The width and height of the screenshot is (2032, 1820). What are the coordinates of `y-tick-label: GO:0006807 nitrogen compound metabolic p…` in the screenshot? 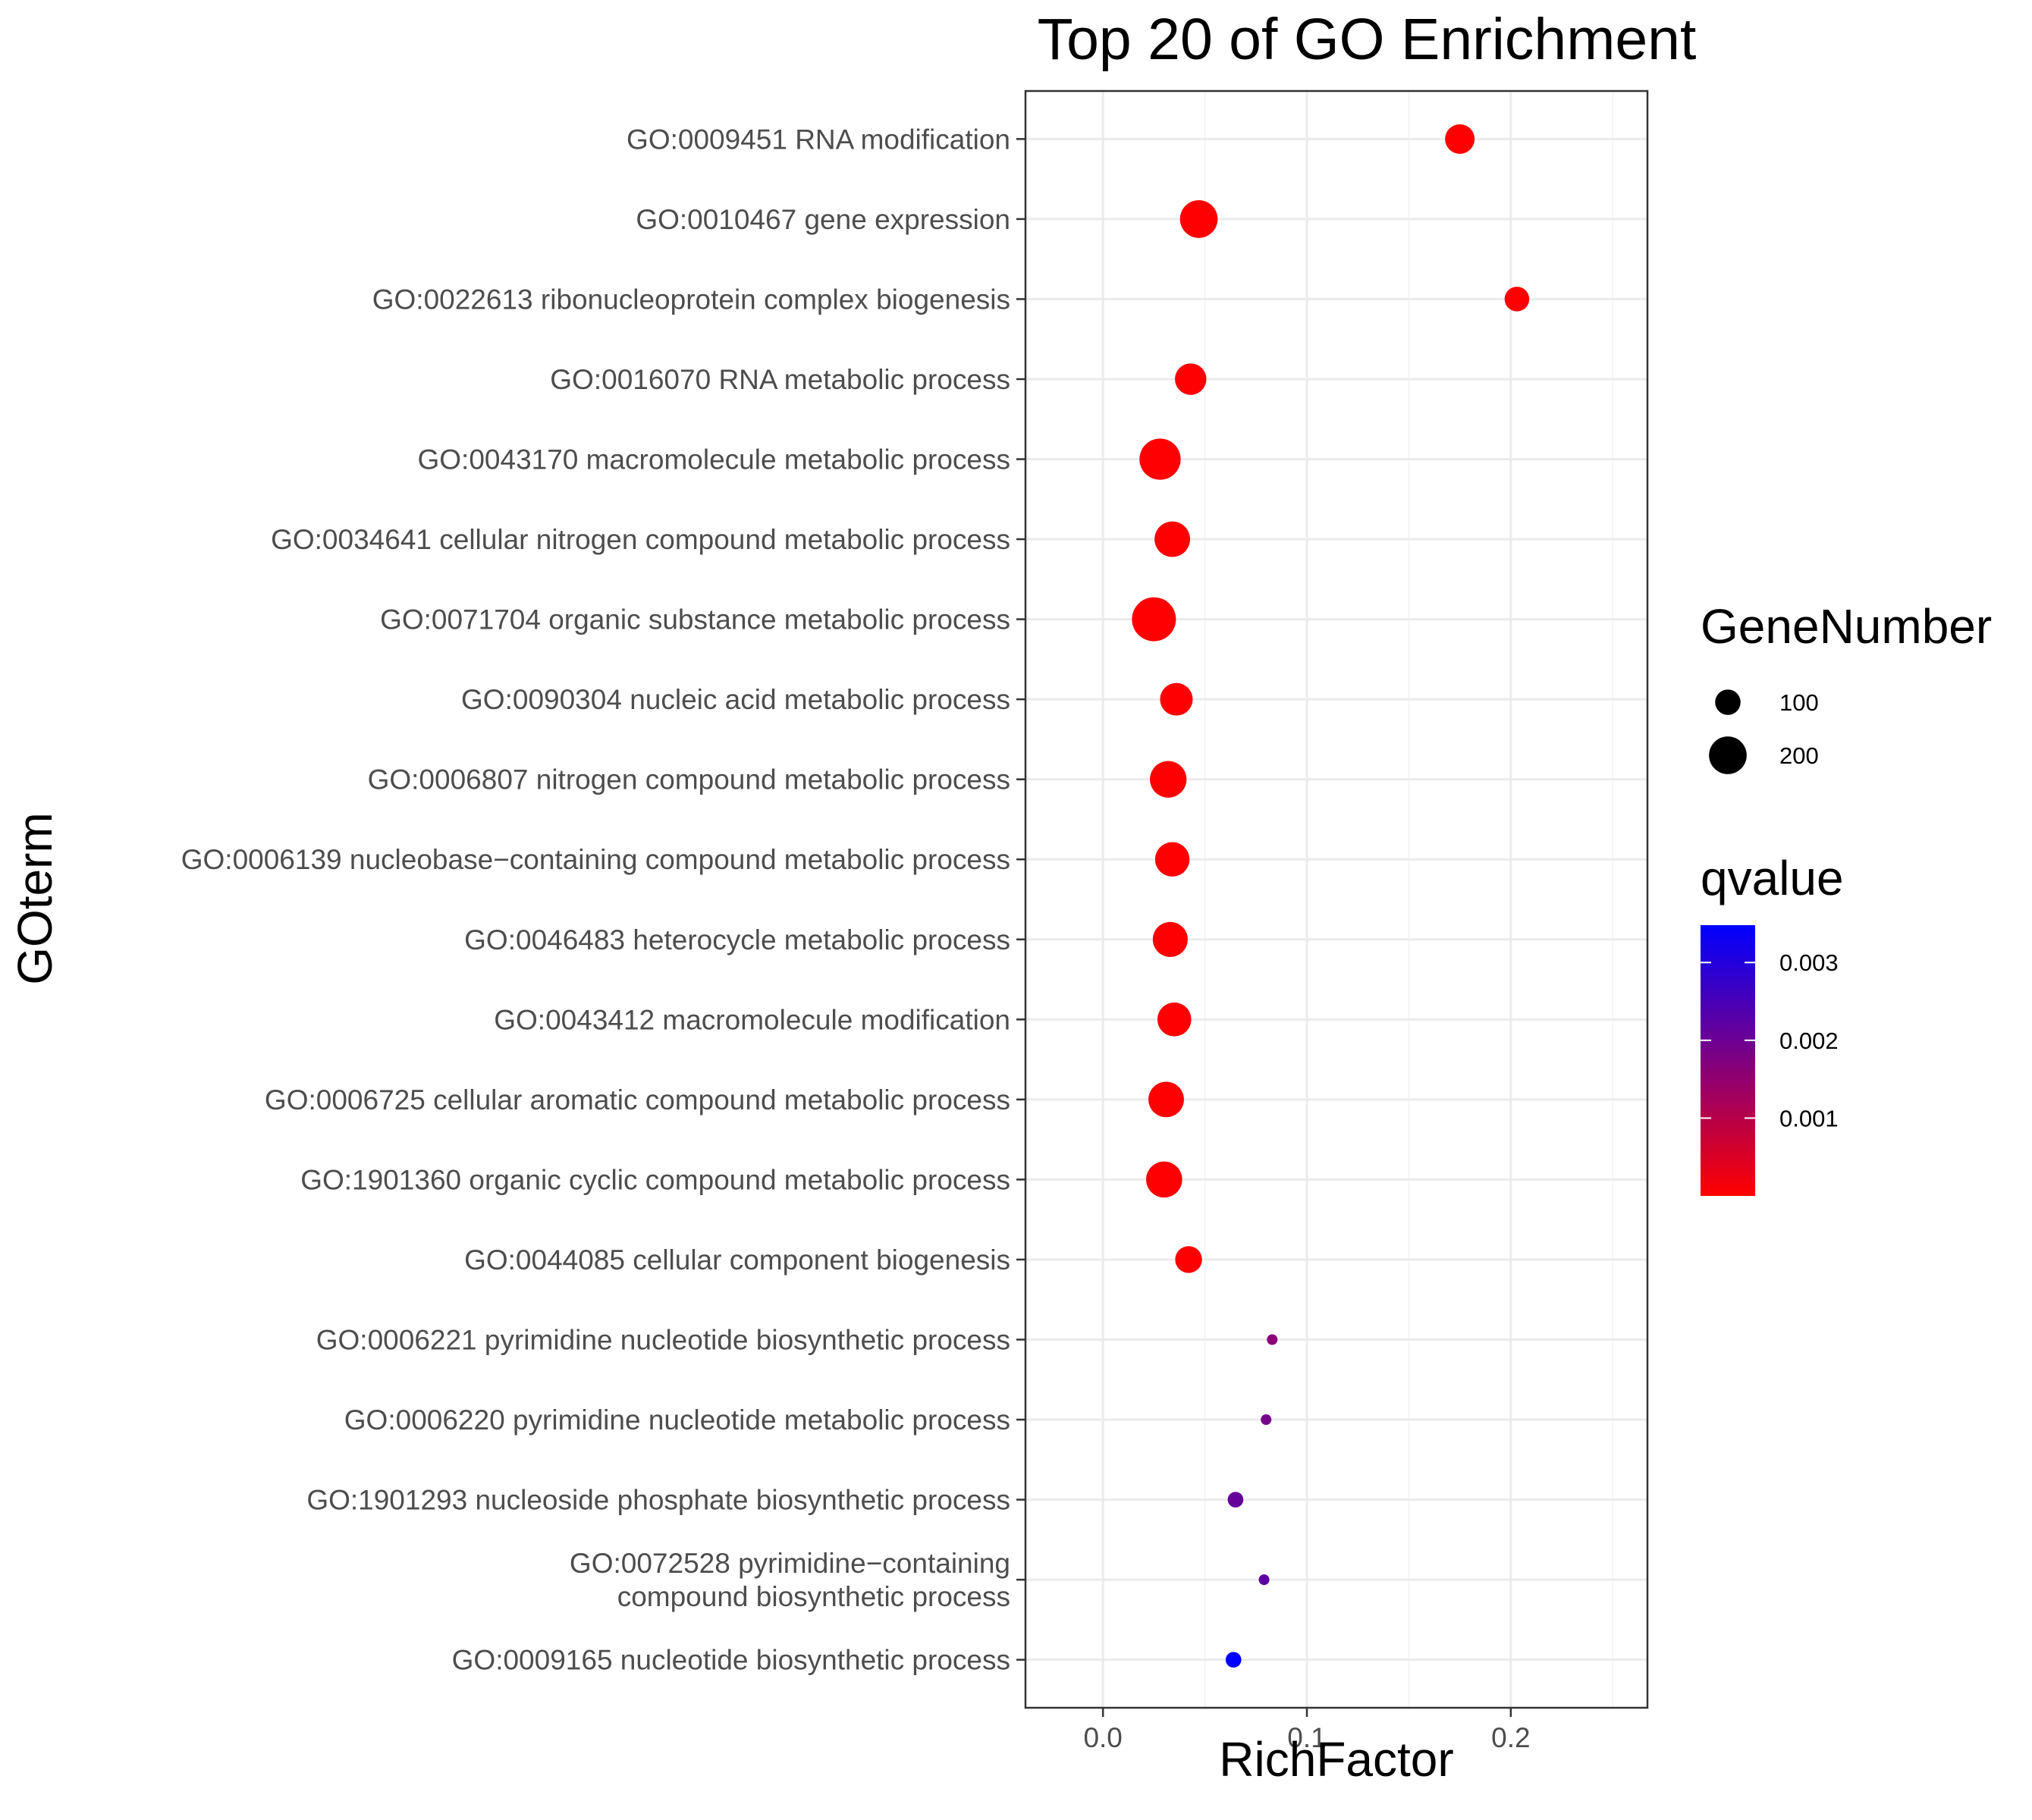 It's located at (689, 779).